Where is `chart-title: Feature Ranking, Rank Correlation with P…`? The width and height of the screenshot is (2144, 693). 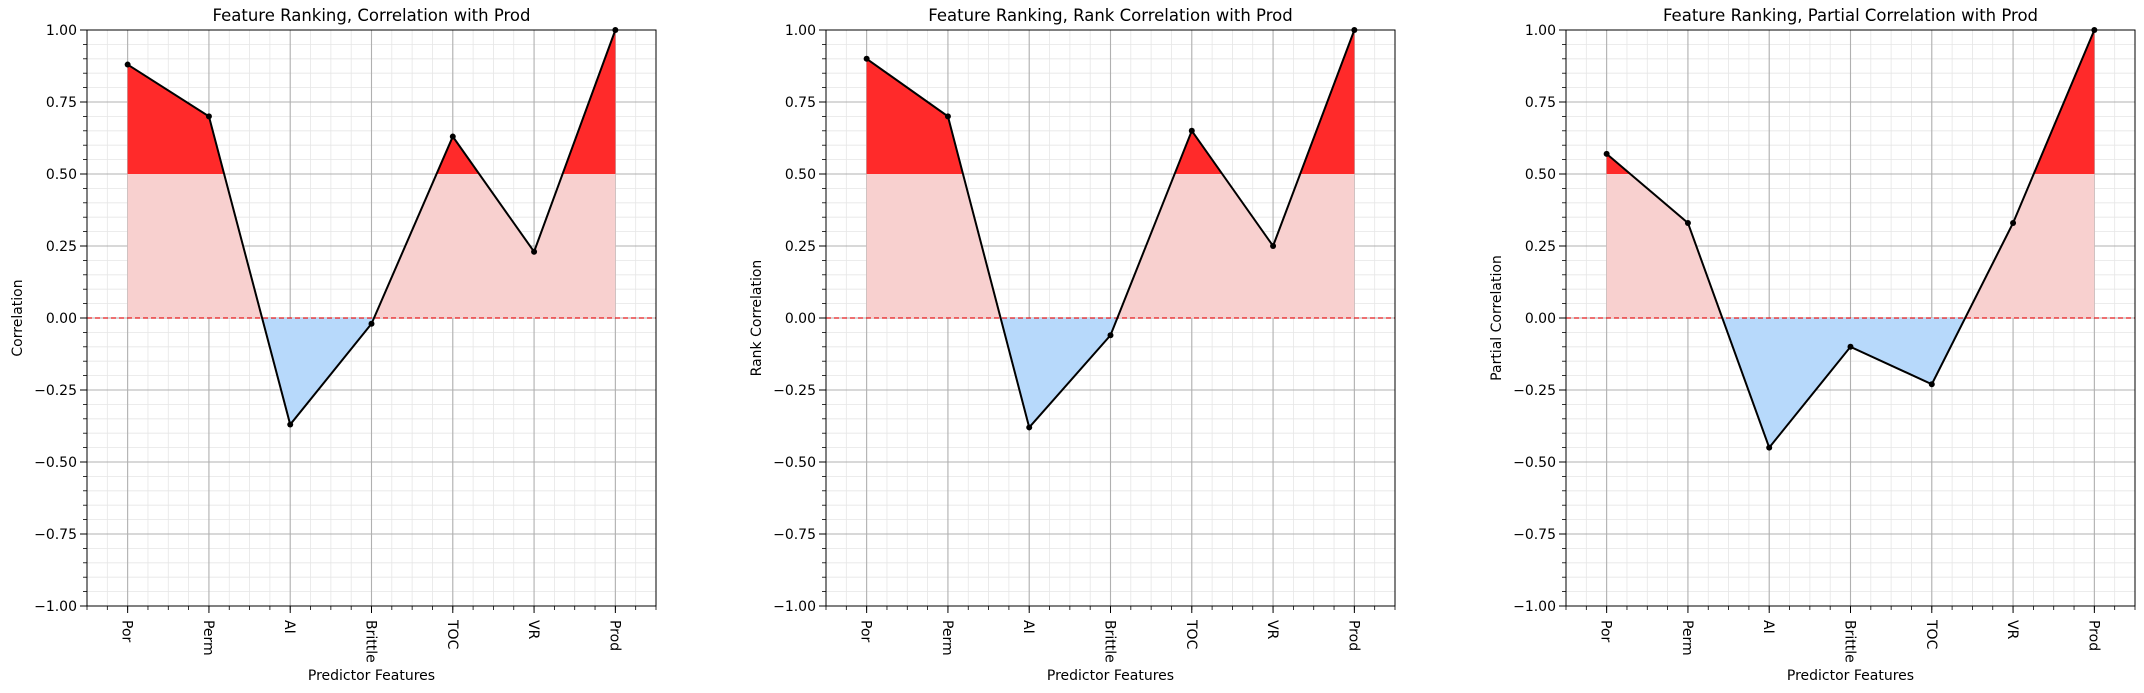 chart-title: Feature Ranking, Rank Correlation with P… is located at coordinates (1110, 15).